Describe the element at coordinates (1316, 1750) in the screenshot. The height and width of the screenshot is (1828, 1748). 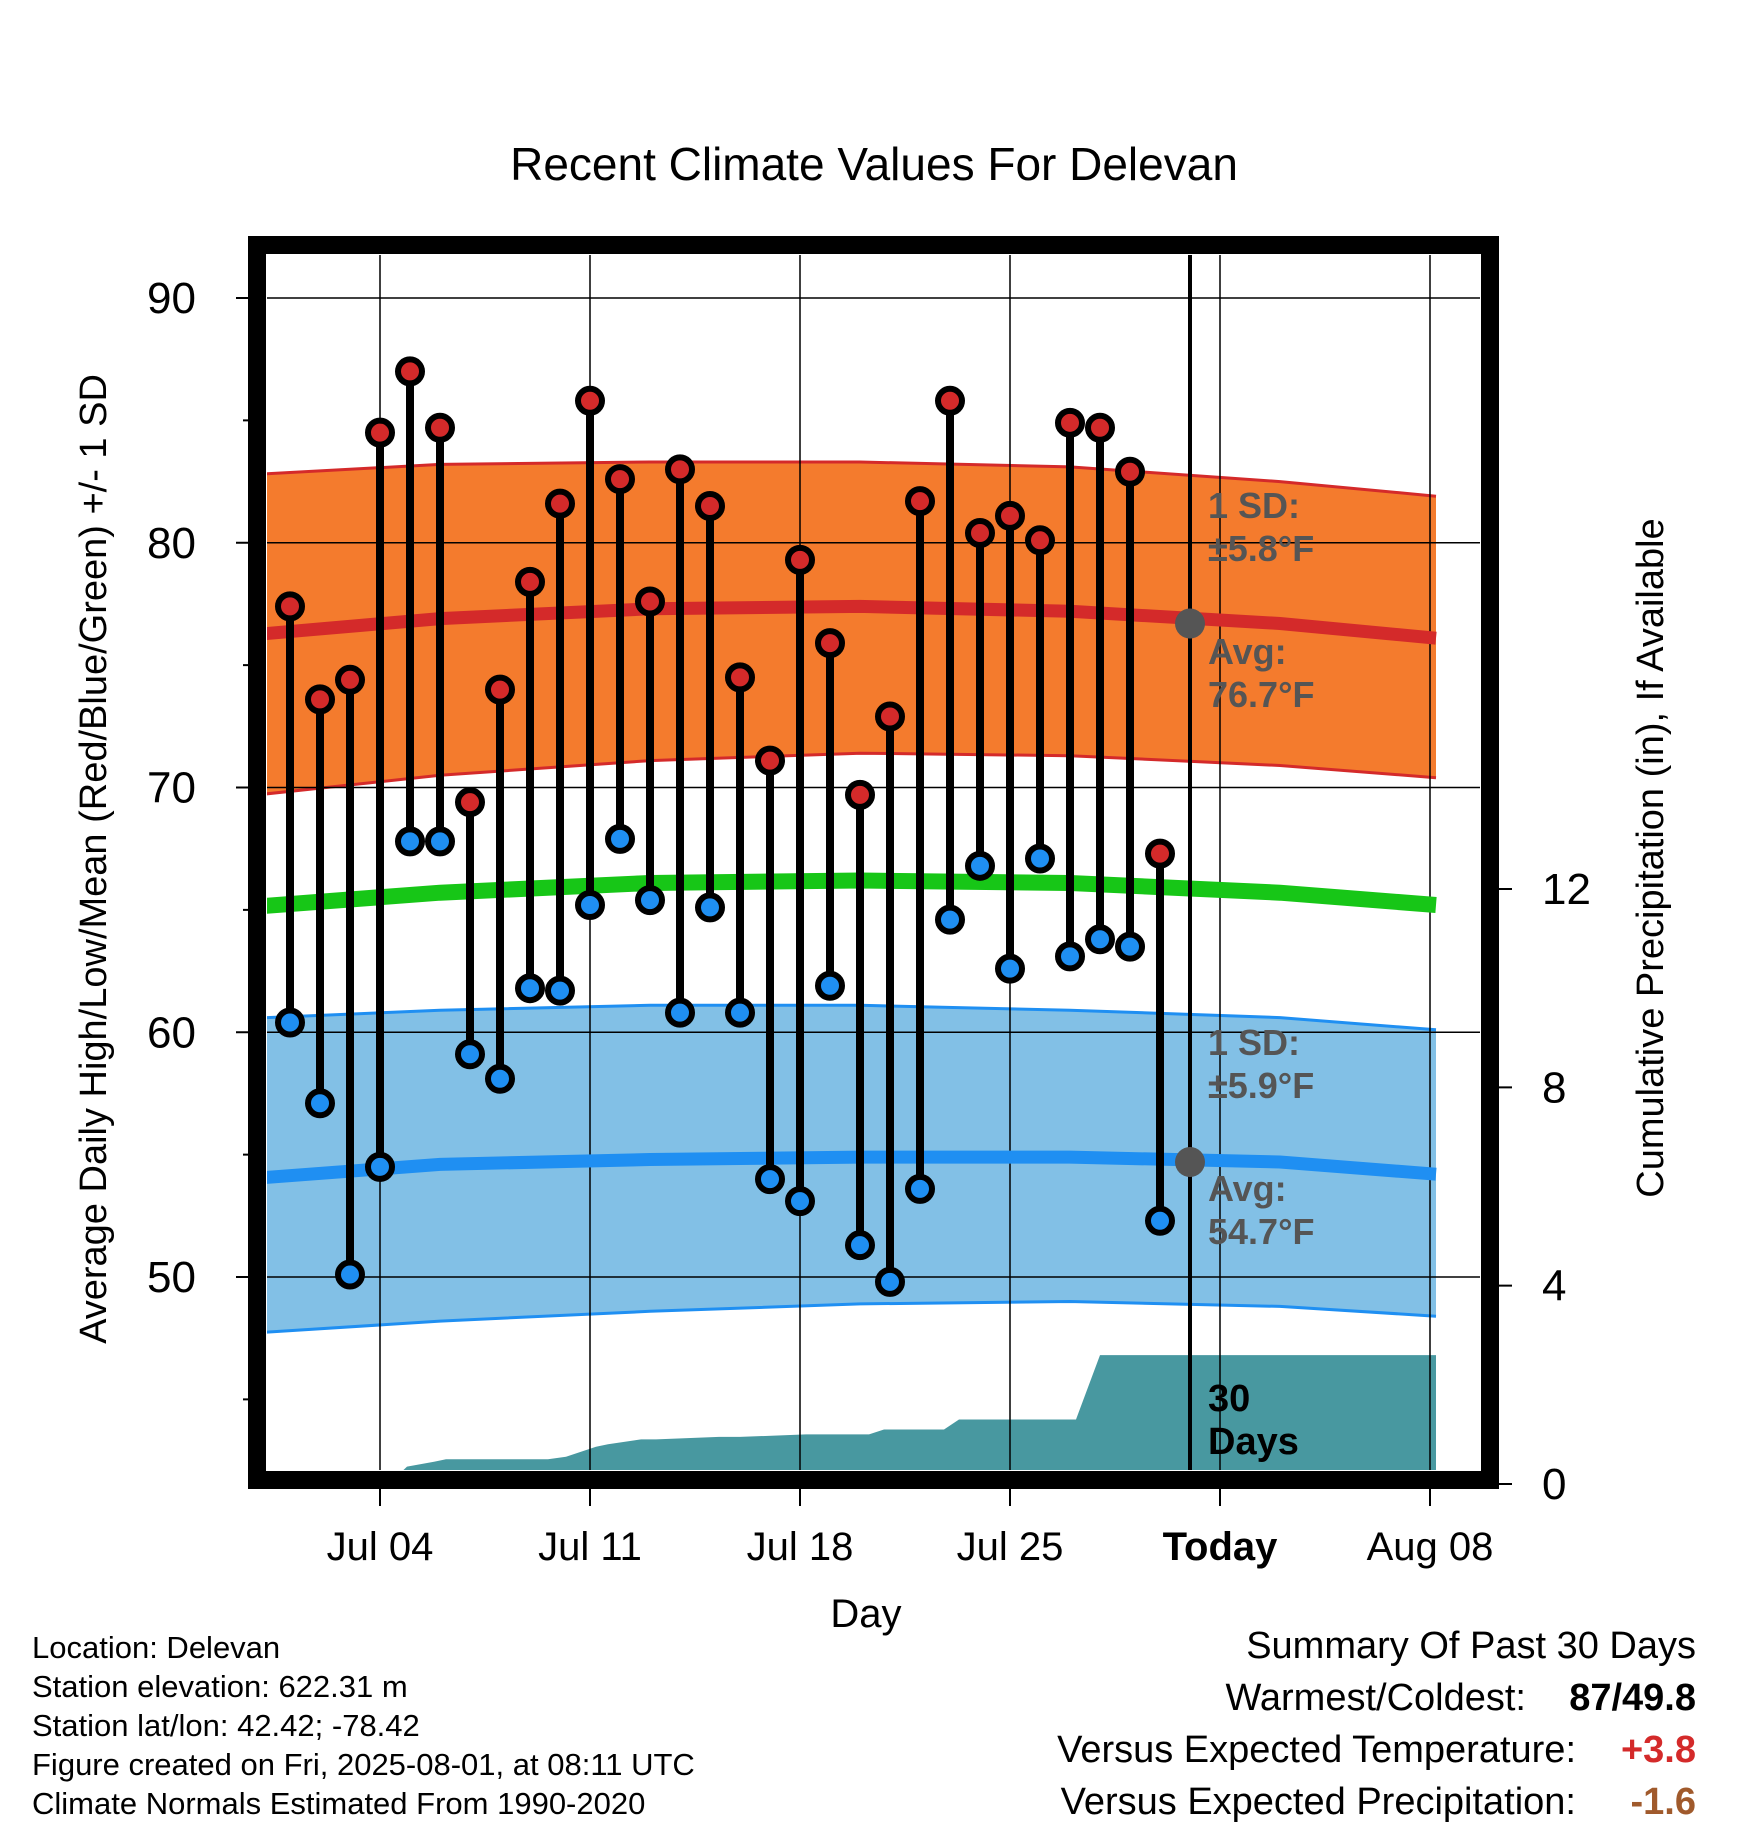
I see `temp-anomaly-label: Versus Expected Temperature:` at that location.